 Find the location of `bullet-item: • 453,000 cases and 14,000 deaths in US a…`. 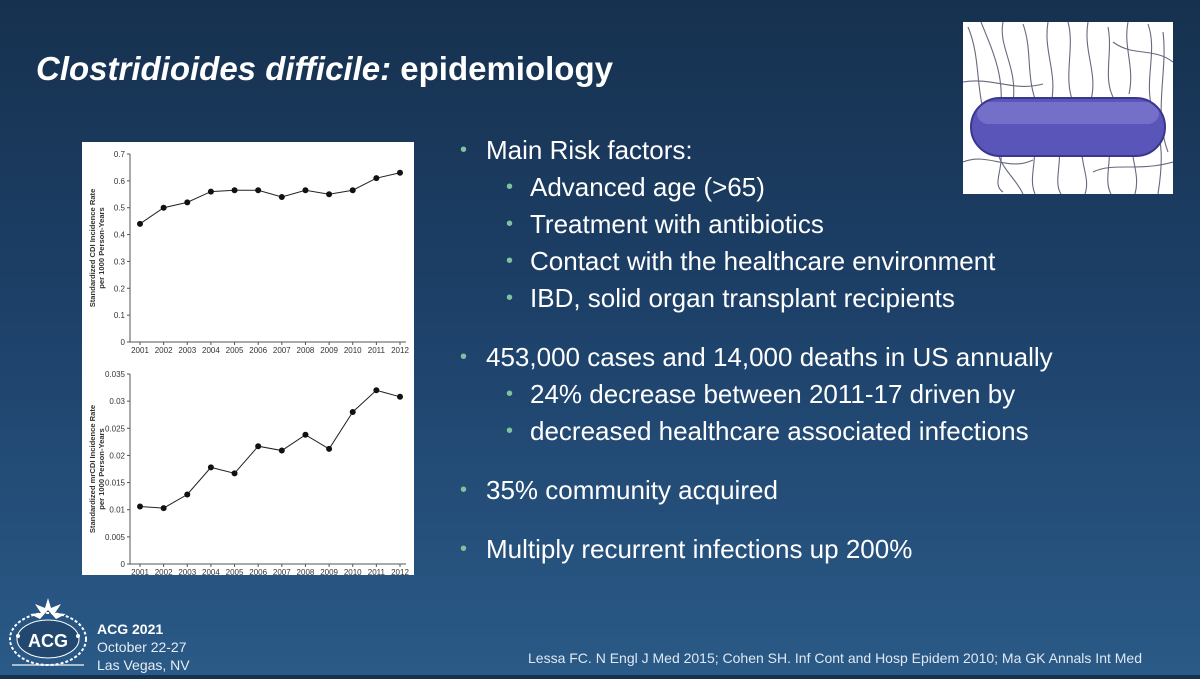

bullet-item: • 453,000 cases and 14,000 deaths in US a… is located at coordinates (820, 357).